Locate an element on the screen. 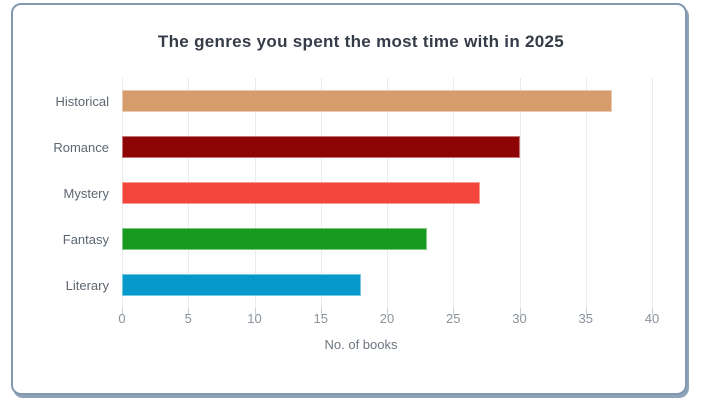  y-axis-labels: Historical Romance Mystery Fantasy Literary is located at coordinates (61, 193).